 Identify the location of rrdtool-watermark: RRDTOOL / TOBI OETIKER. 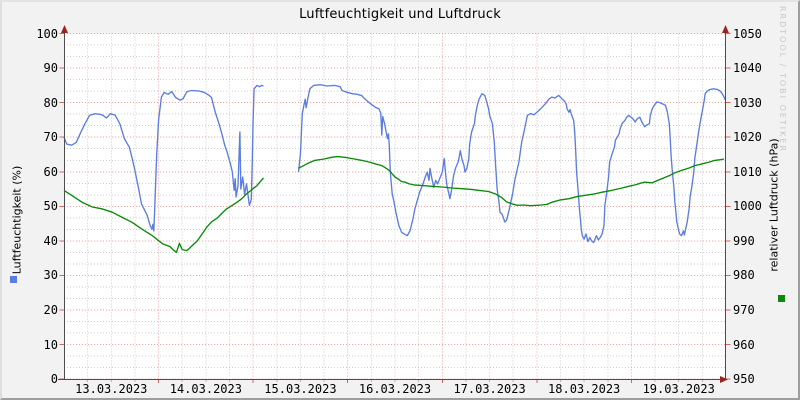
(782, 80).